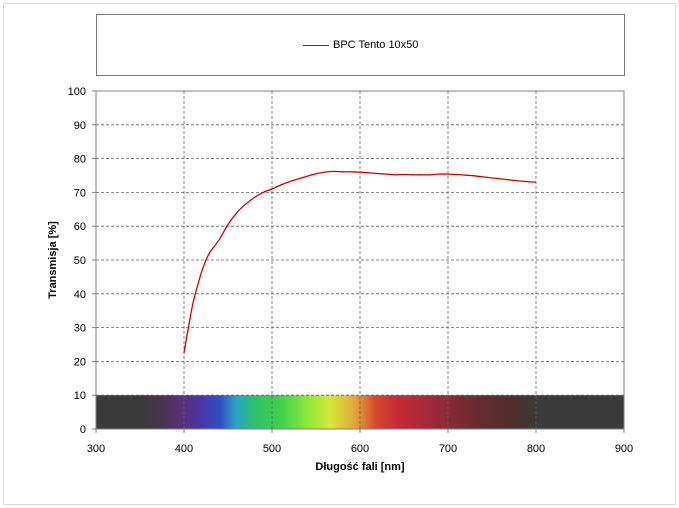 This screenshot has height=508, width=679. Describe the element at coordinates (360, 449) in the screenshot. I see `x-tick-label: 600` at that location.